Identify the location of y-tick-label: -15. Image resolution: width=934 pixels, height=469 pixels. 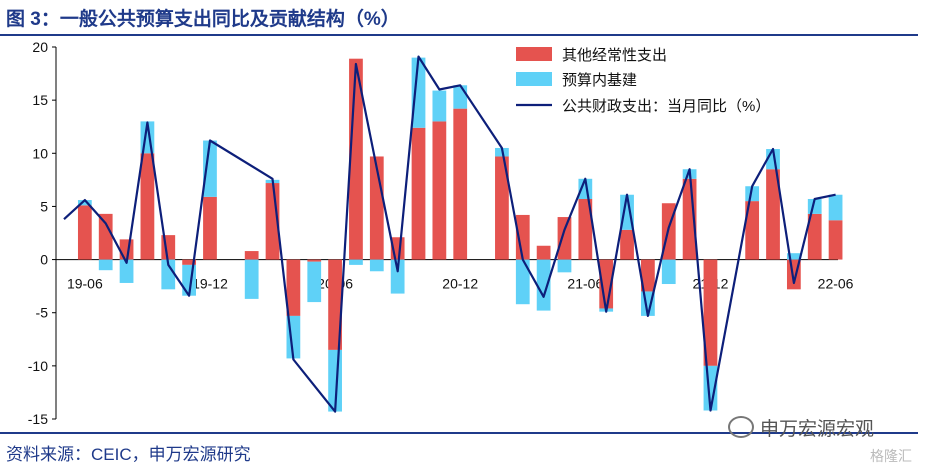
(38, 419).